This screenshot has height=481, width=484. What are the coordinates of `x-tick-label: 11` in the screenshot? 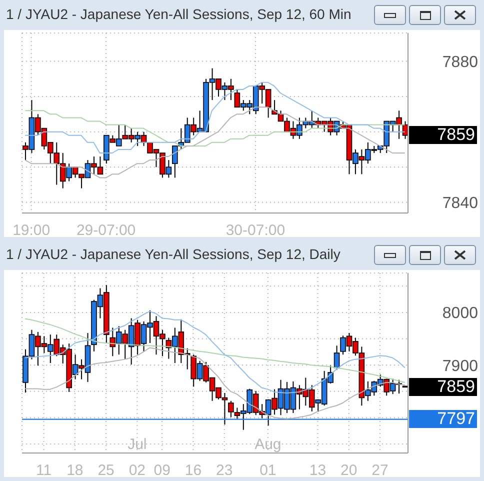 It's located at (44, 470).